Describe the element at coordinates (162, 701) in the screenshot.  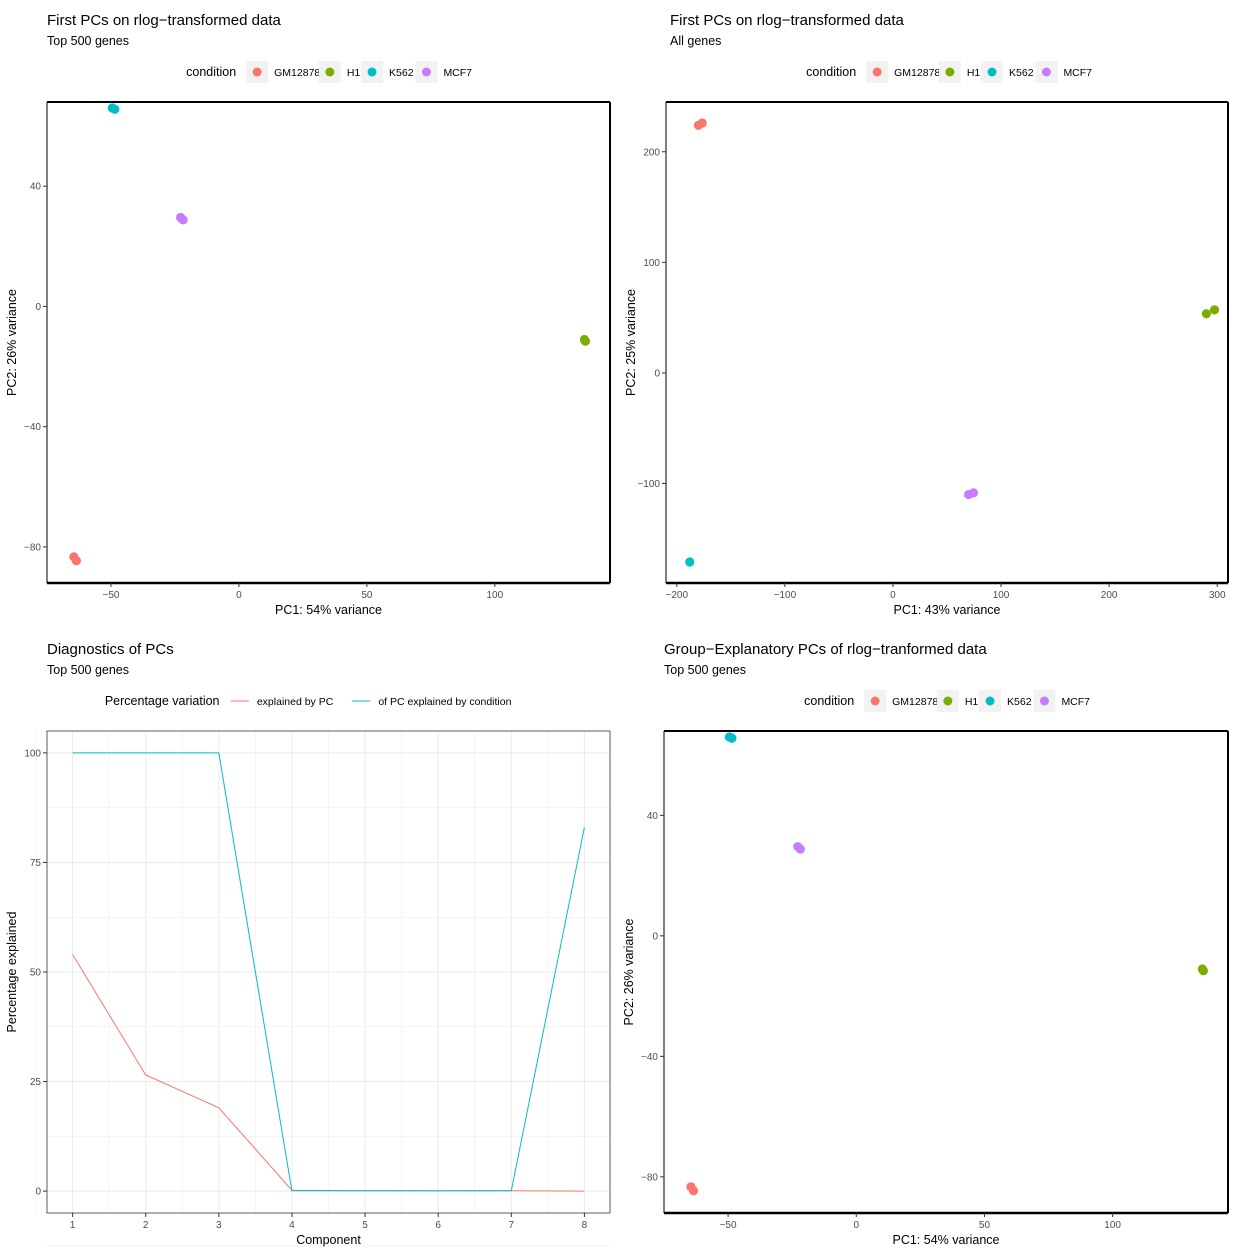
I see `legend-title: Percentage variation` at that location.